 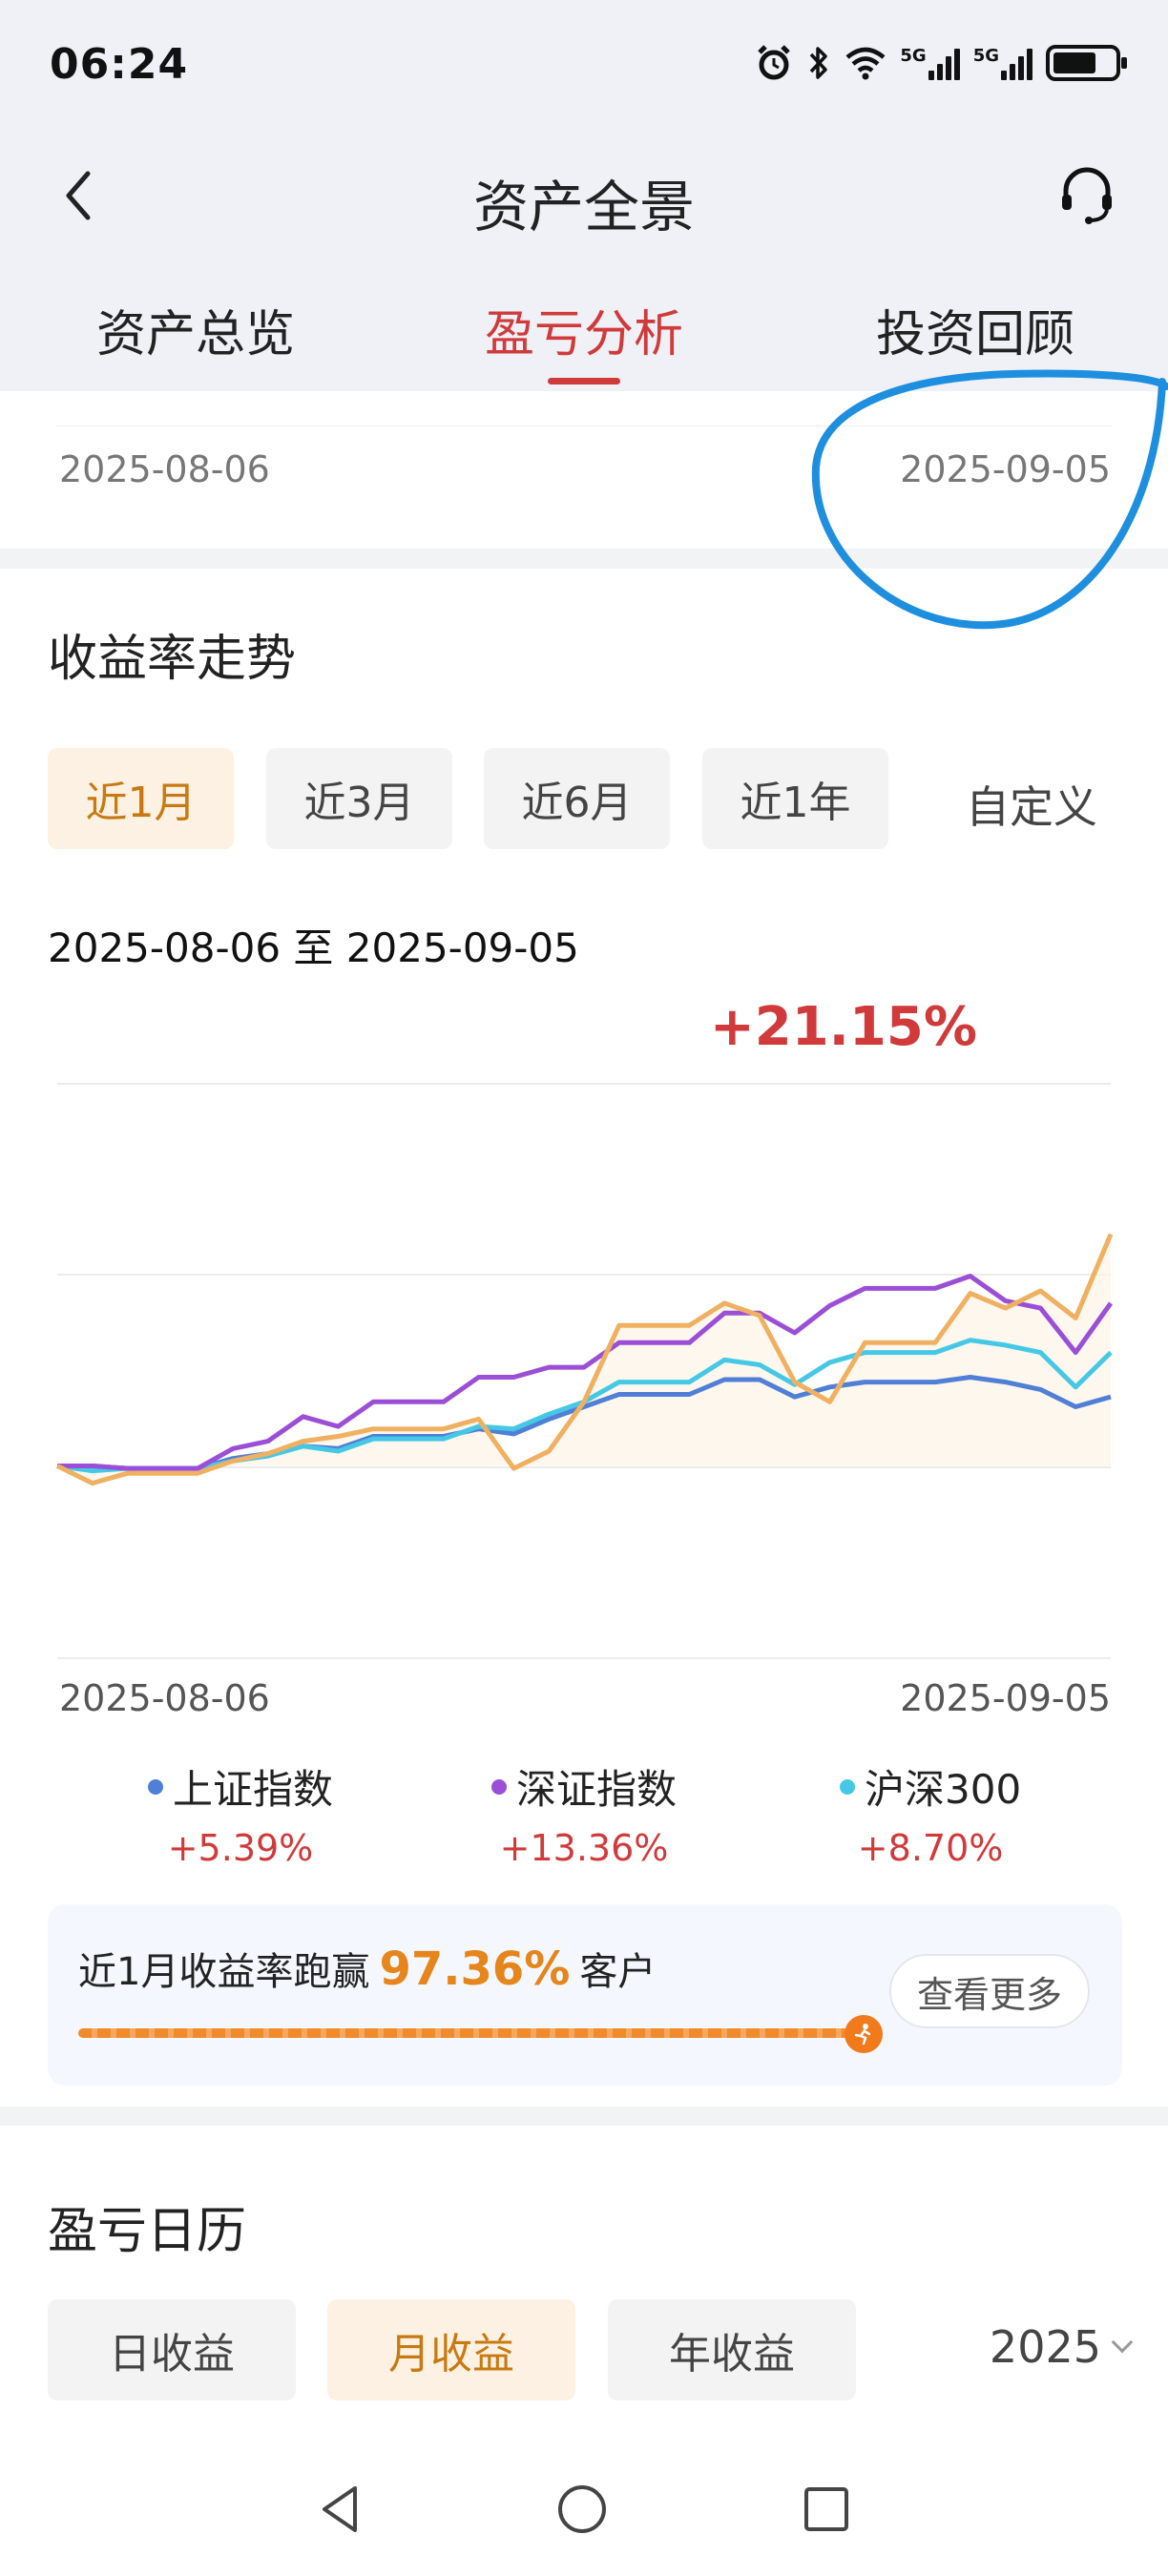 I want to click on chart-axis-end-date: 2025-09-05, so click(x=1005, y=1698).